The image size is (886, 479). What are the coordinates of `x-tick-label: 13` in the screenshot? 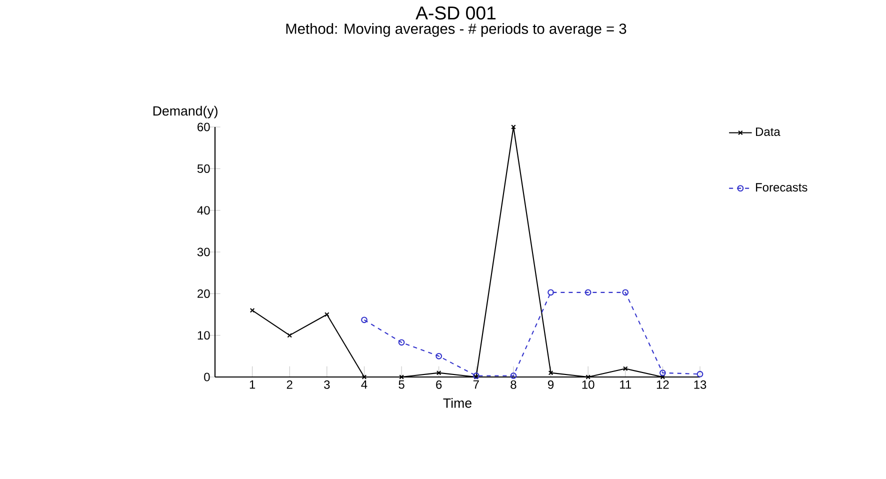 It's located at (700, 384).